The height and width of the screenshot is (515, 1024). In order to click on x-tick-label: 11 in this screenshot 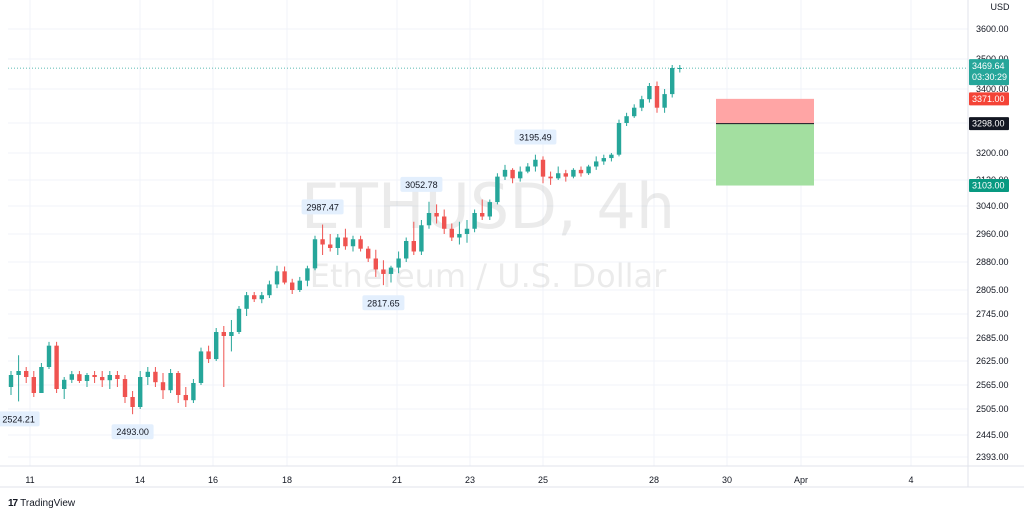, I will do `click(29, 480)`.